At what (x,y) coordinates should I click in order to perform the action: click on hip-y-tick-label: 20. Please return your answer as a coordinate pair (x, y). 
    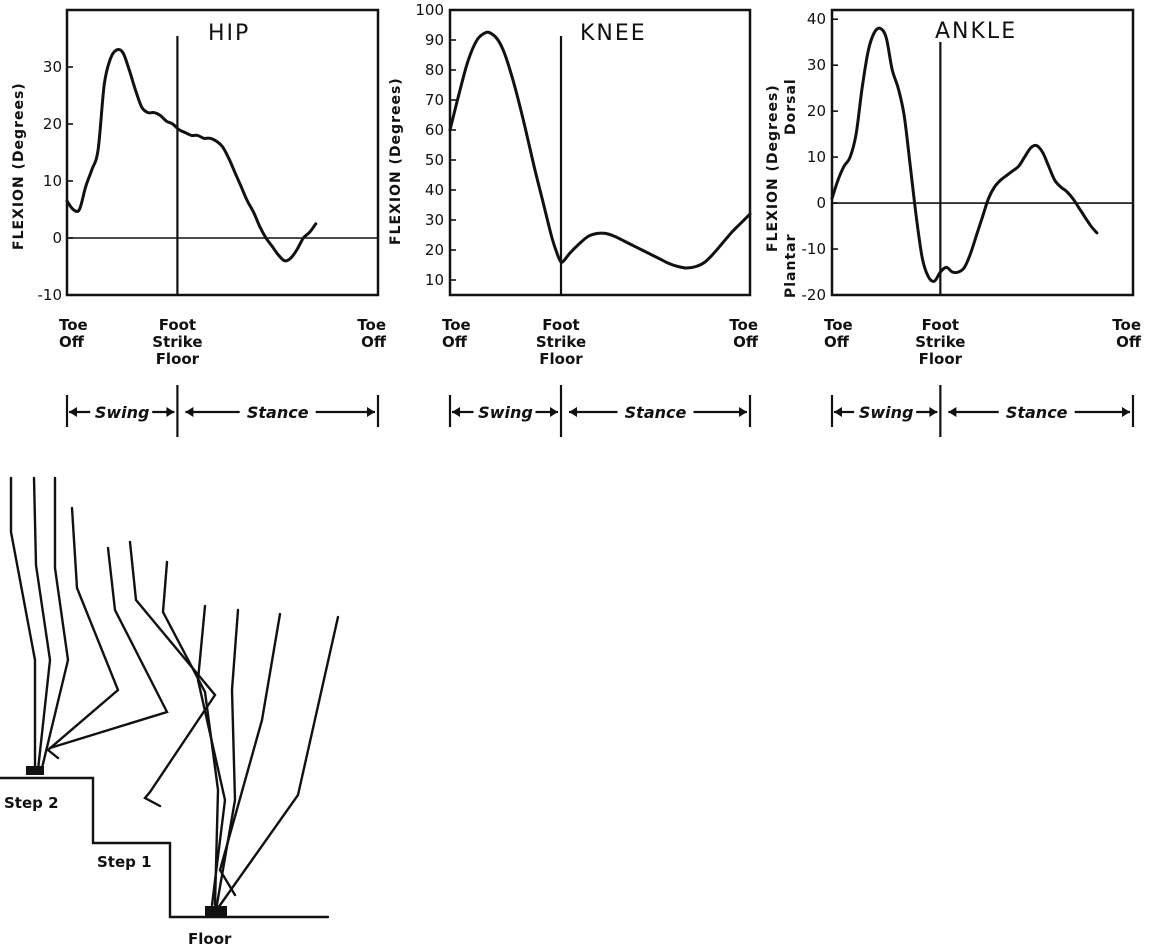
    Looking at the image, I should click on (52, 124).